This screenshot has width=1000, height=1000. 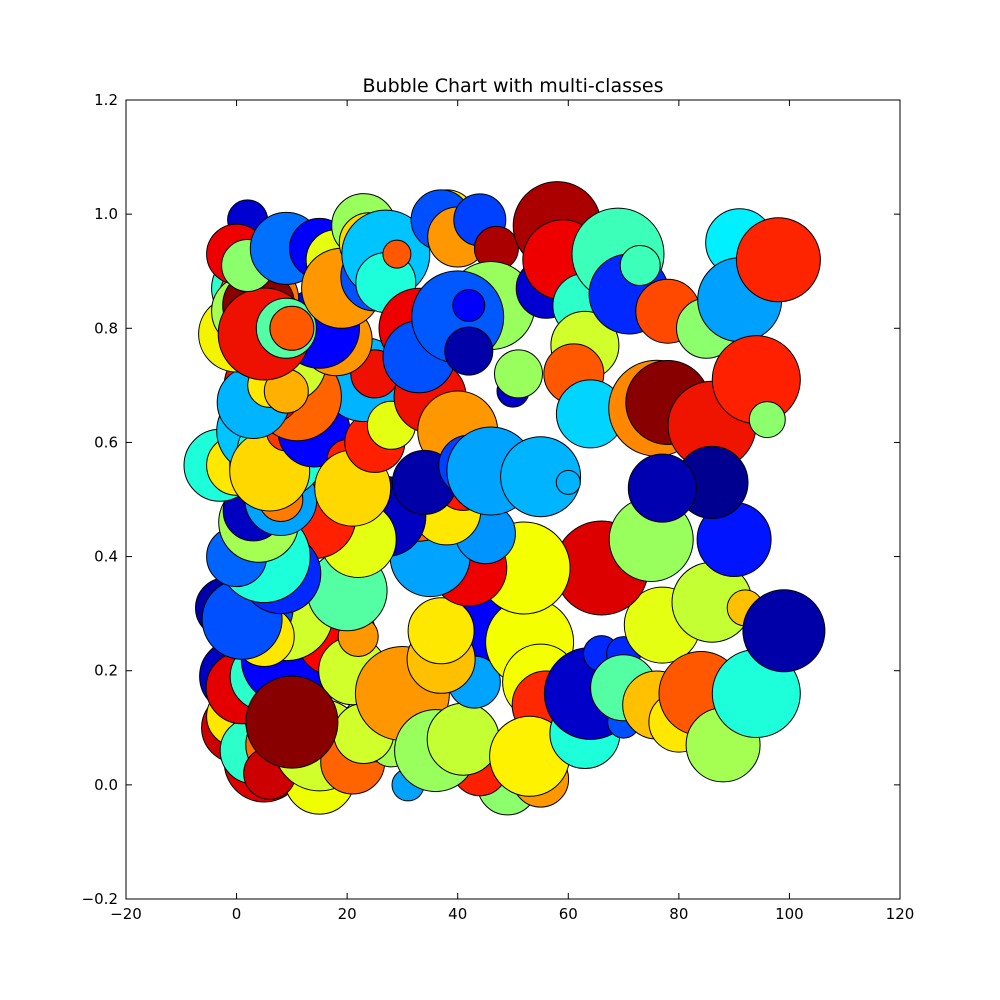 What do you see at coordinates (347, 914) in the screenshot?
I see `x-tick-label: 20` at bounding box center [347, 914].